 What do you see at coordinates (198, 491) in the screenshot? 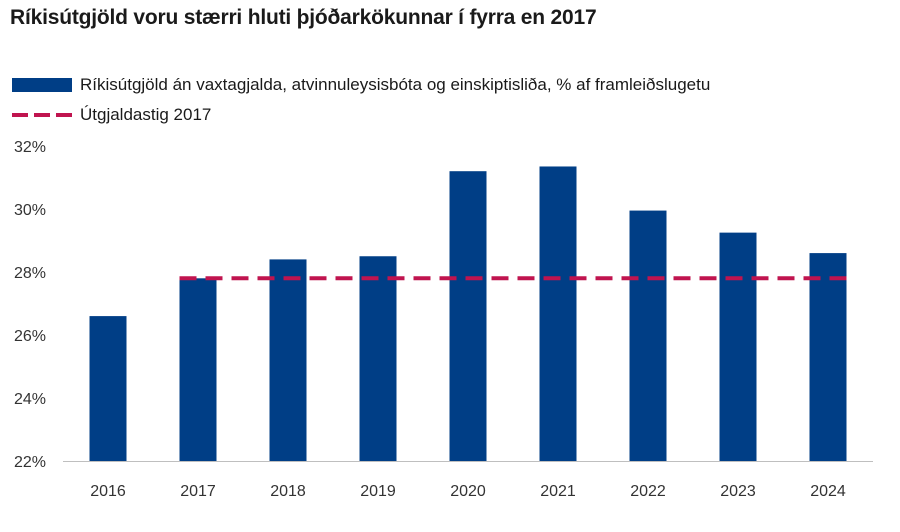
I see `x-tick-label: 2017` at bounding box center [198, 491].